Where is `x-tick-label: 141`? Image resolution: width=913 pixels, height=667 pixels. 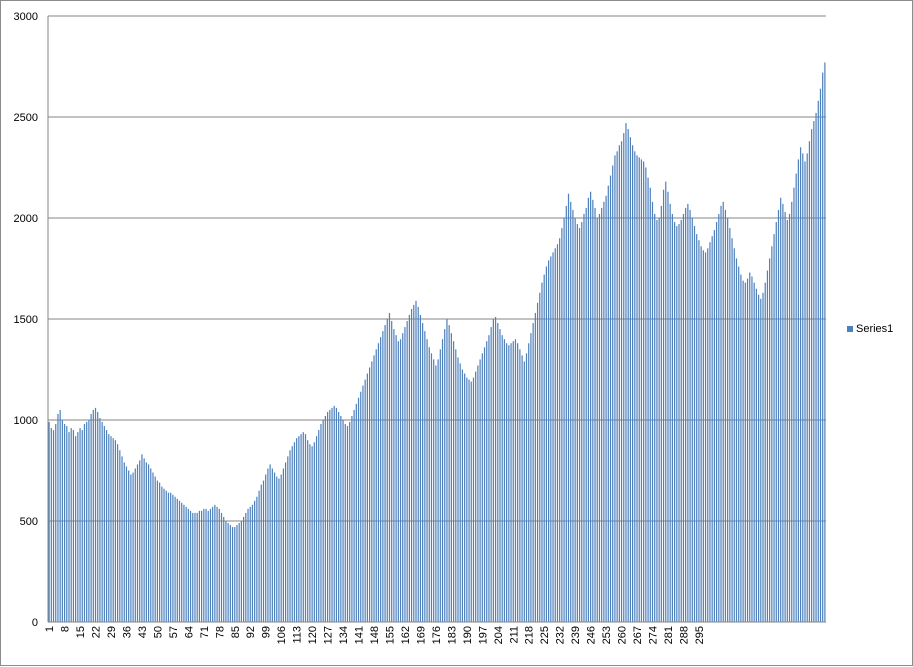 x-tick-label: 141 is located at coordinates (360, 635).